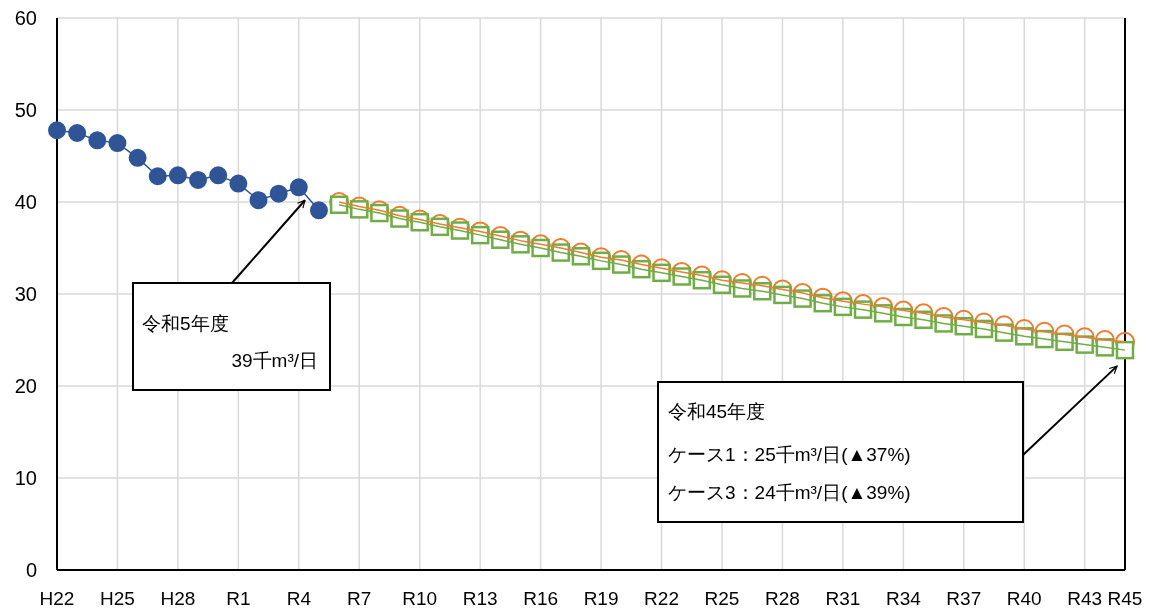 This screenshot has width=1164, height=613. I want to click on xtick: H22, so click(57, 598).